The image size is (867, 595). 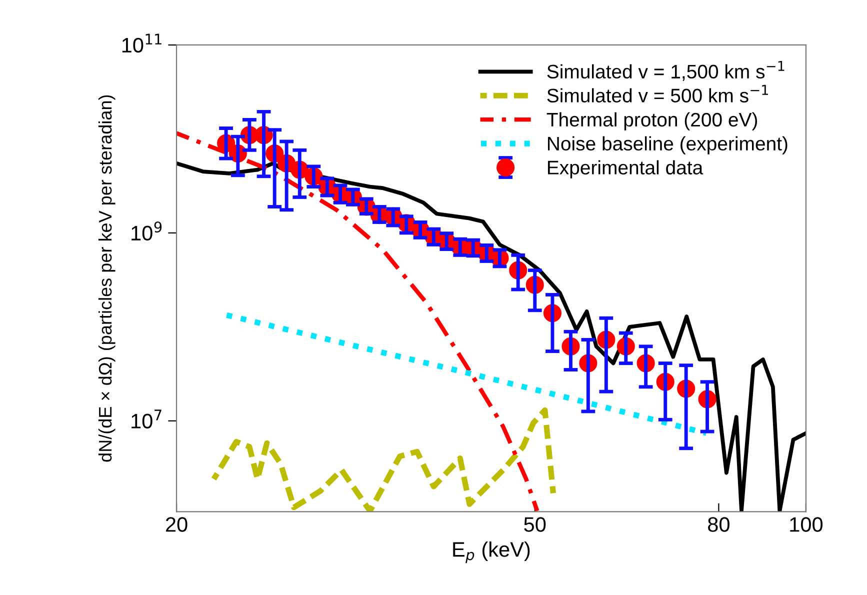 I want to click on legend-label: Noise baseline (experiment), so click(x=668, y=145).